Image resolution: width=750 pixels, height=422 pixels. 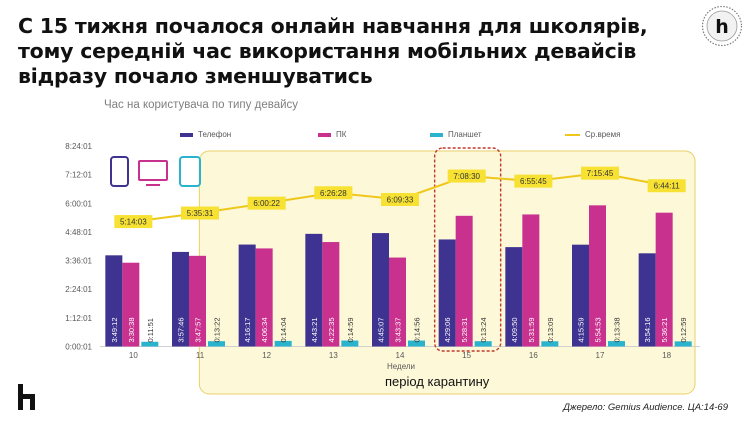 I want to click on chart-legend: Телефон ПК Планшет Ср.время, so click(x=440, y=137).